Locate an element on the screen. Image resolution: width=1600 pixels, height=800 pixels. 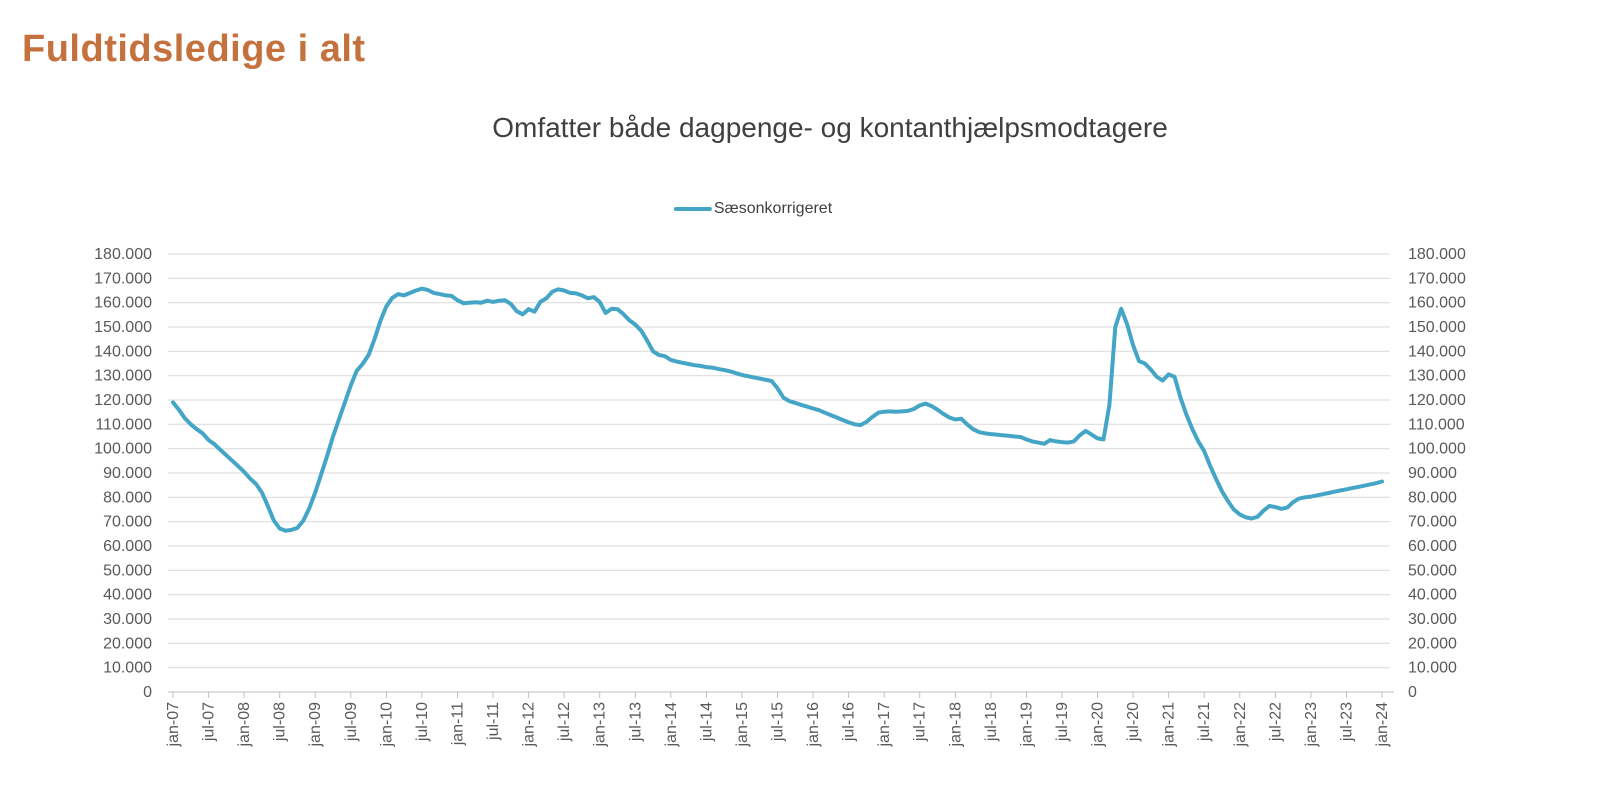
x-tick-label: jul-19 is located at coordinates (1062, 722).